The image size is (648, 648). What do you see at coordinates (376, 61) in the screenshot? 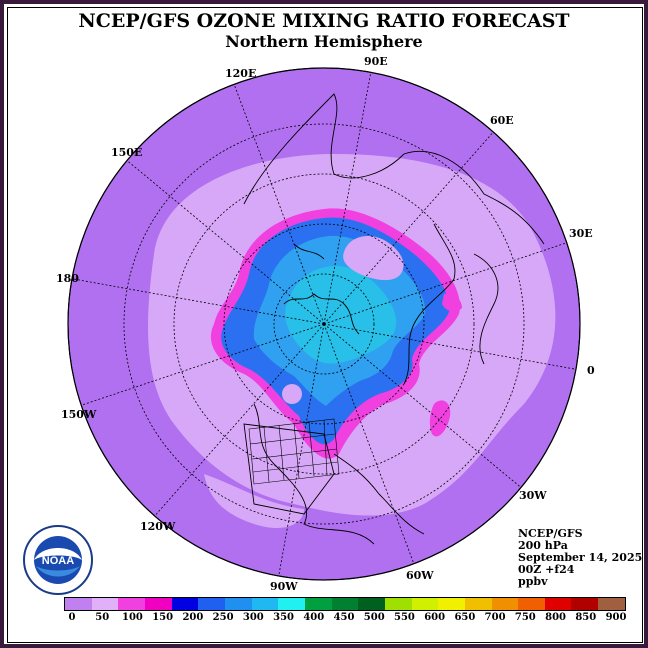
I see `lon-label-90e: 90E` at bounding box center [376, 61].